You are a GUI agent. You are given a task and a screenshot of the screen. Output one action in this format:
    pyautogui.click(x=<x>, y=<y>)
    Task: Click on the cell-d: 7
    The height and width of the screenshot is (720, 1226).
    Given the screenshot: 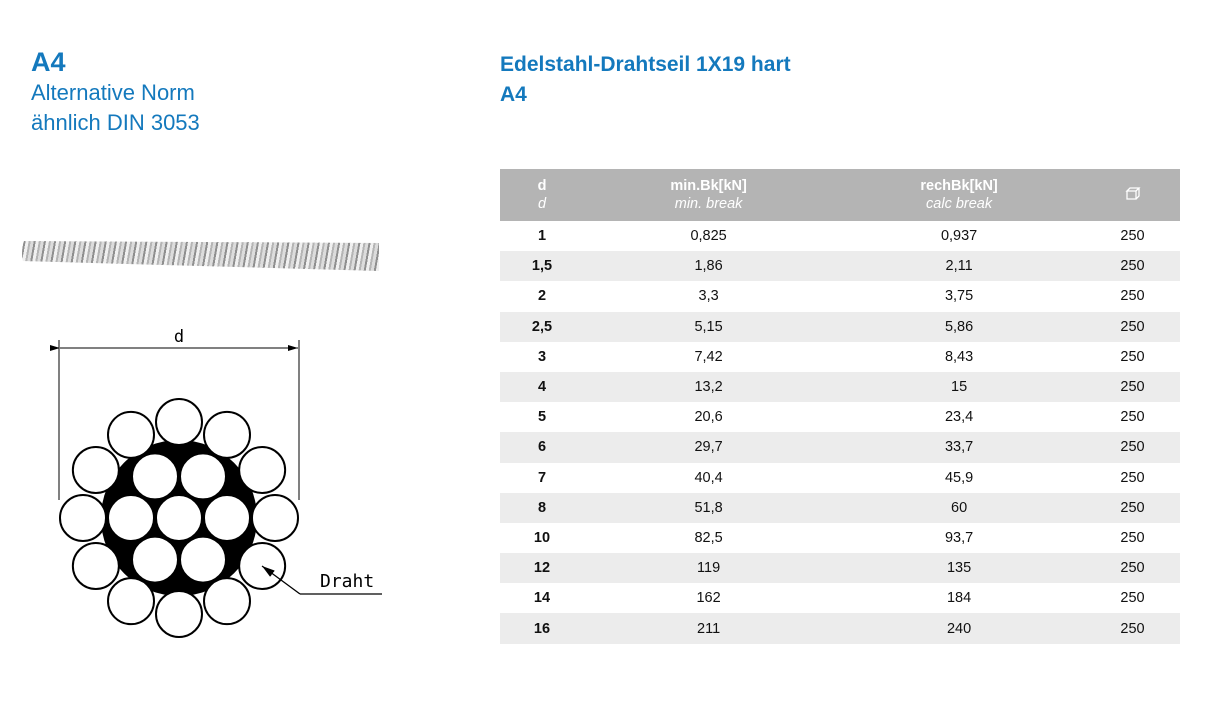 What is the action you would take?
    pyautogui.click(x=542, y=477)
    